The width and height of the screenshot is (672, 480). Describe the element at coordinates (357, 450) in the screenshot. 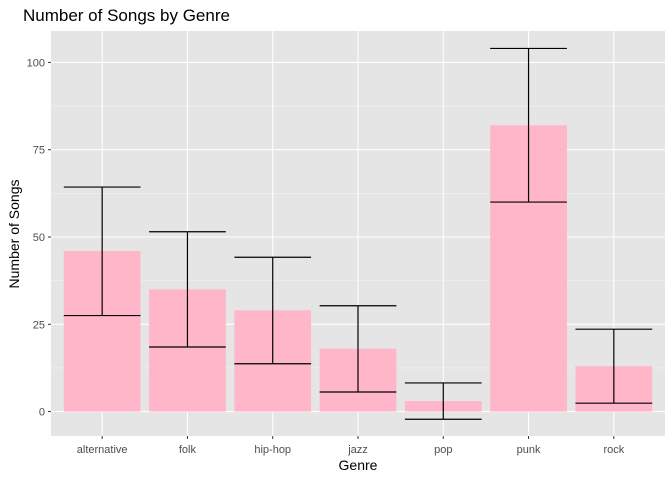

I see `x-tick-label-jazz: jazz` at that location.